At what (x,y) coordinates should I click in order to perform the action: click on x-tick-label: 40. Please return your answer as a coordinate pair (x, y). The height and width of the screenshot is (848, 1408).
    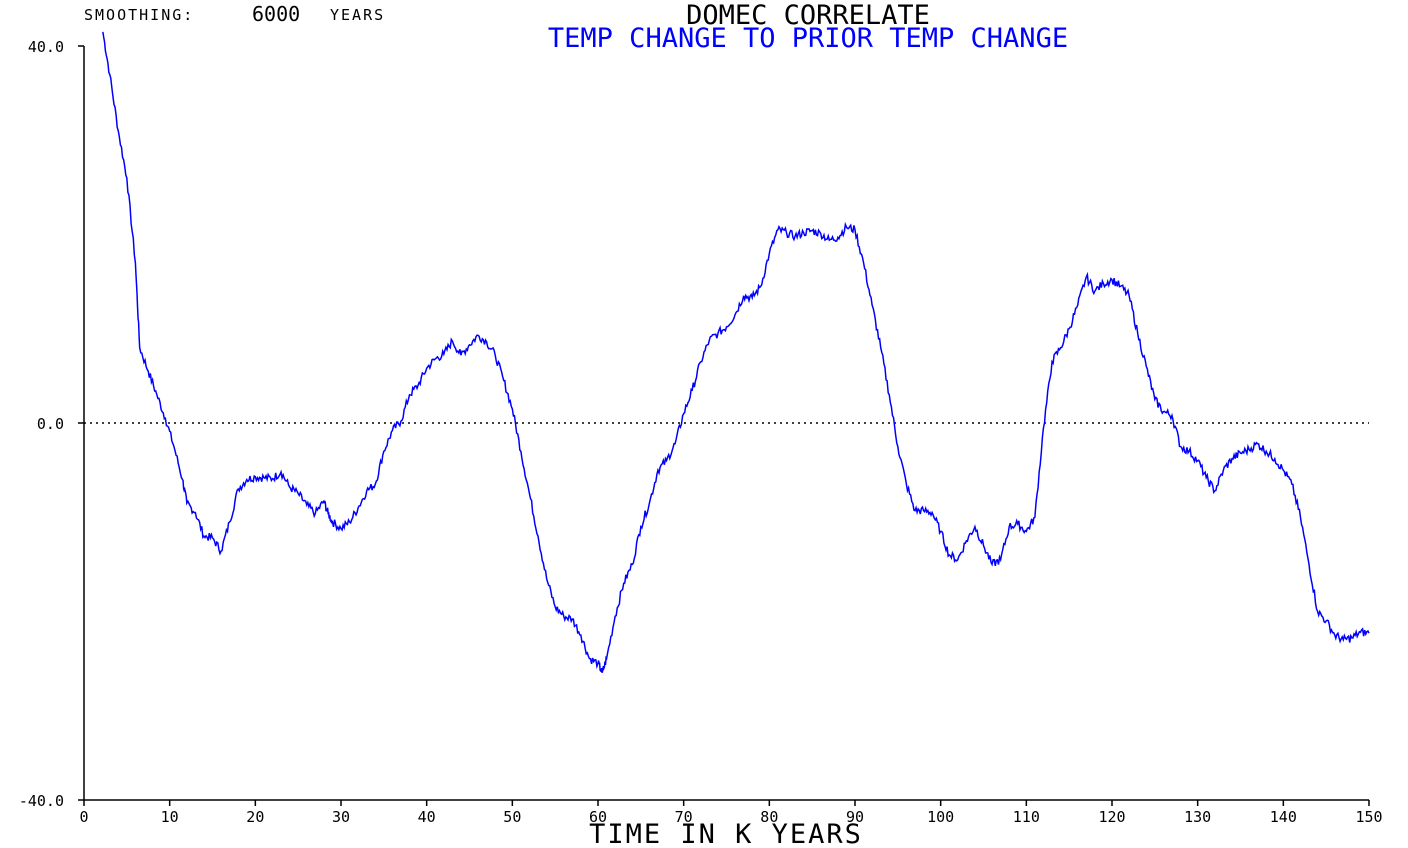
    Looking at the image, I should click on (427, 817).